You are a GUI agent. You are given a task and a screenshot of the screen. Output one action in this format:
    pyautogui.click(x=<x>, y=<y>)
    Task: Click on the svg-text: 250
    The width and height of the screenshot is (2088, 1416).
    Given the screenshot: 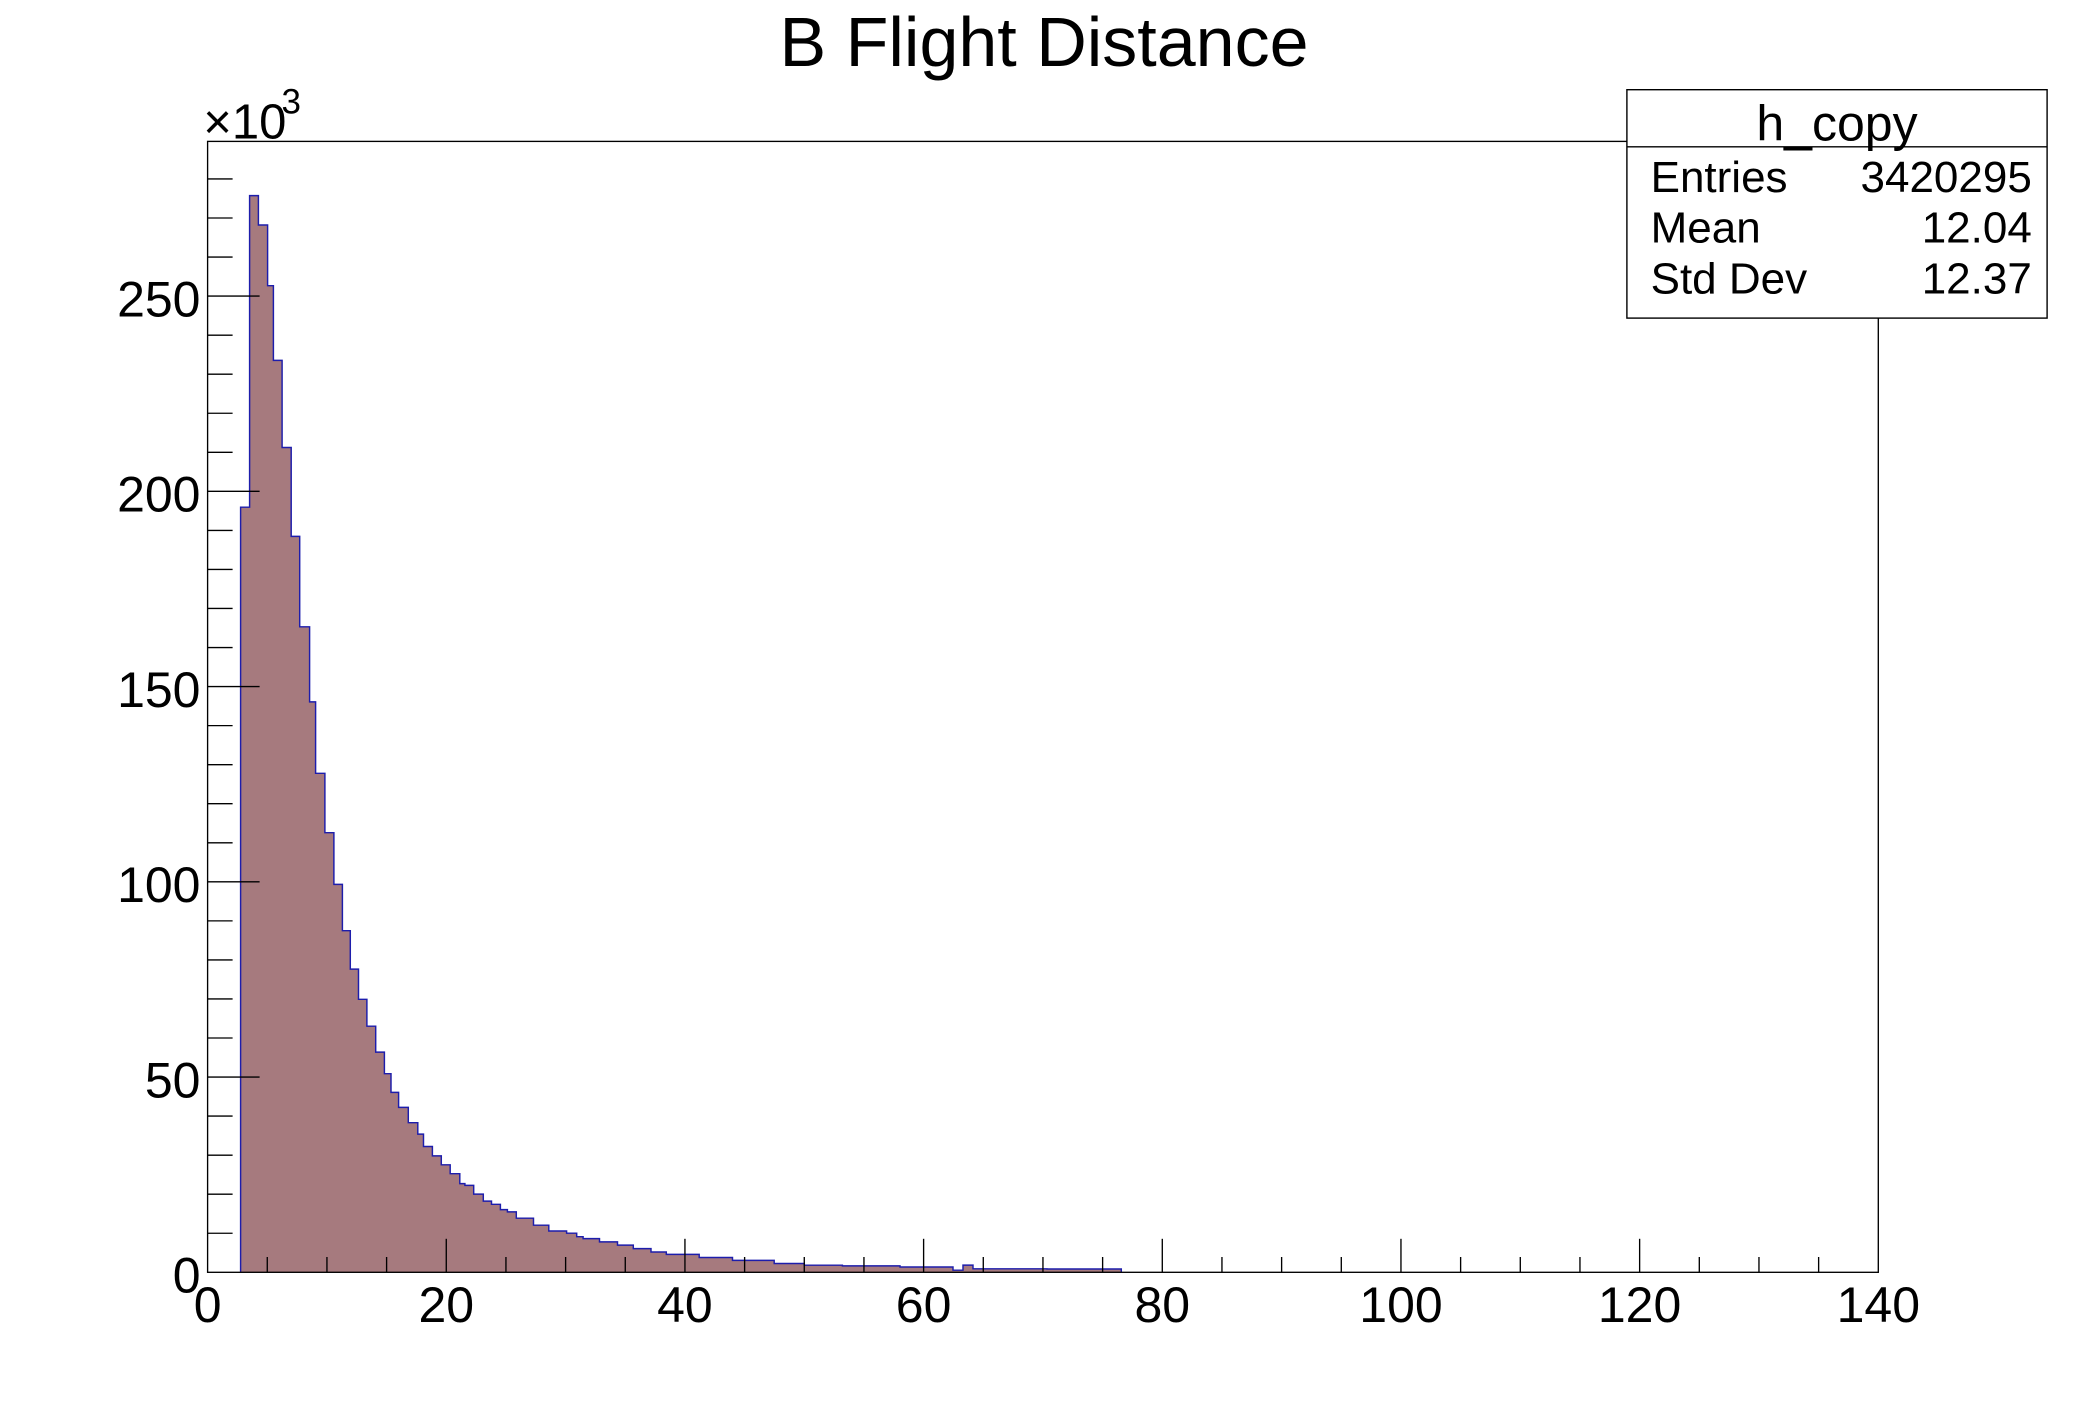 What is the action you would take?
    pyautogui.click(x=158, y=299)
    